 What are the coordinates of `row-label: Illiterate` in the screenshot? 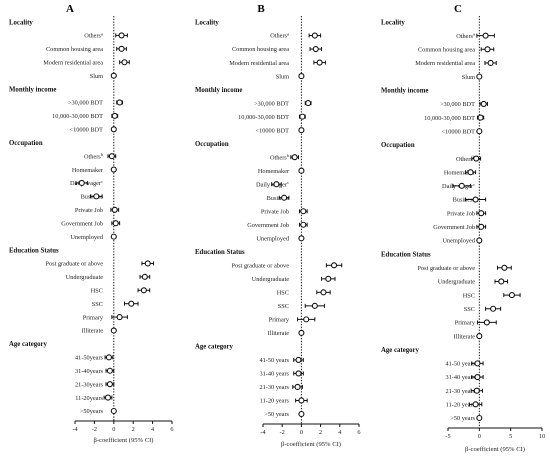 It's located at (279, 333).